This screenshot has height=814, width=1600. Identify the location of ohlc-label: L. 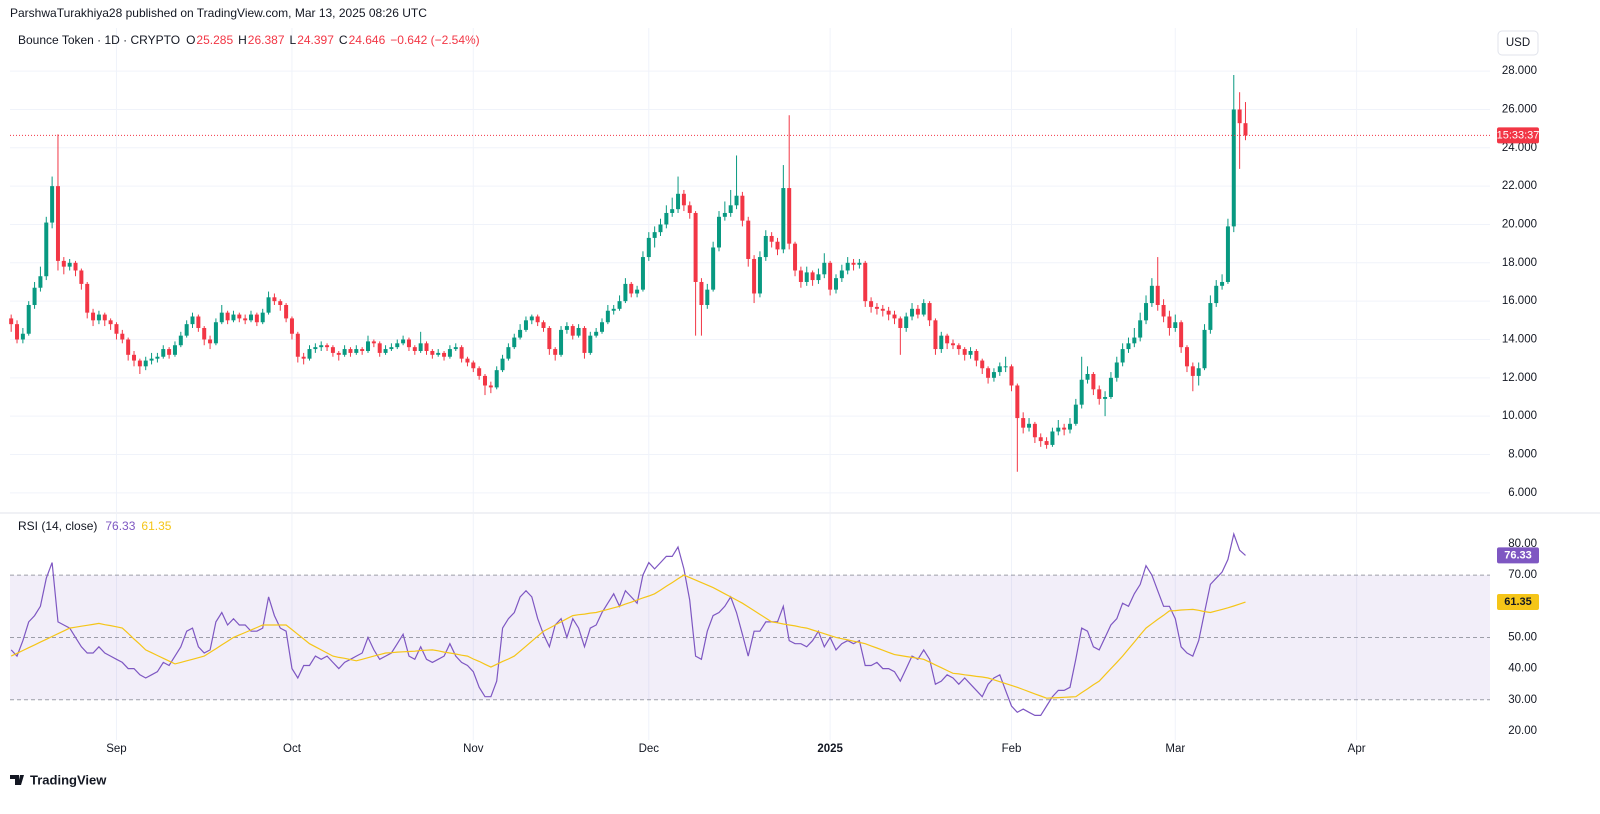
(293, 40).